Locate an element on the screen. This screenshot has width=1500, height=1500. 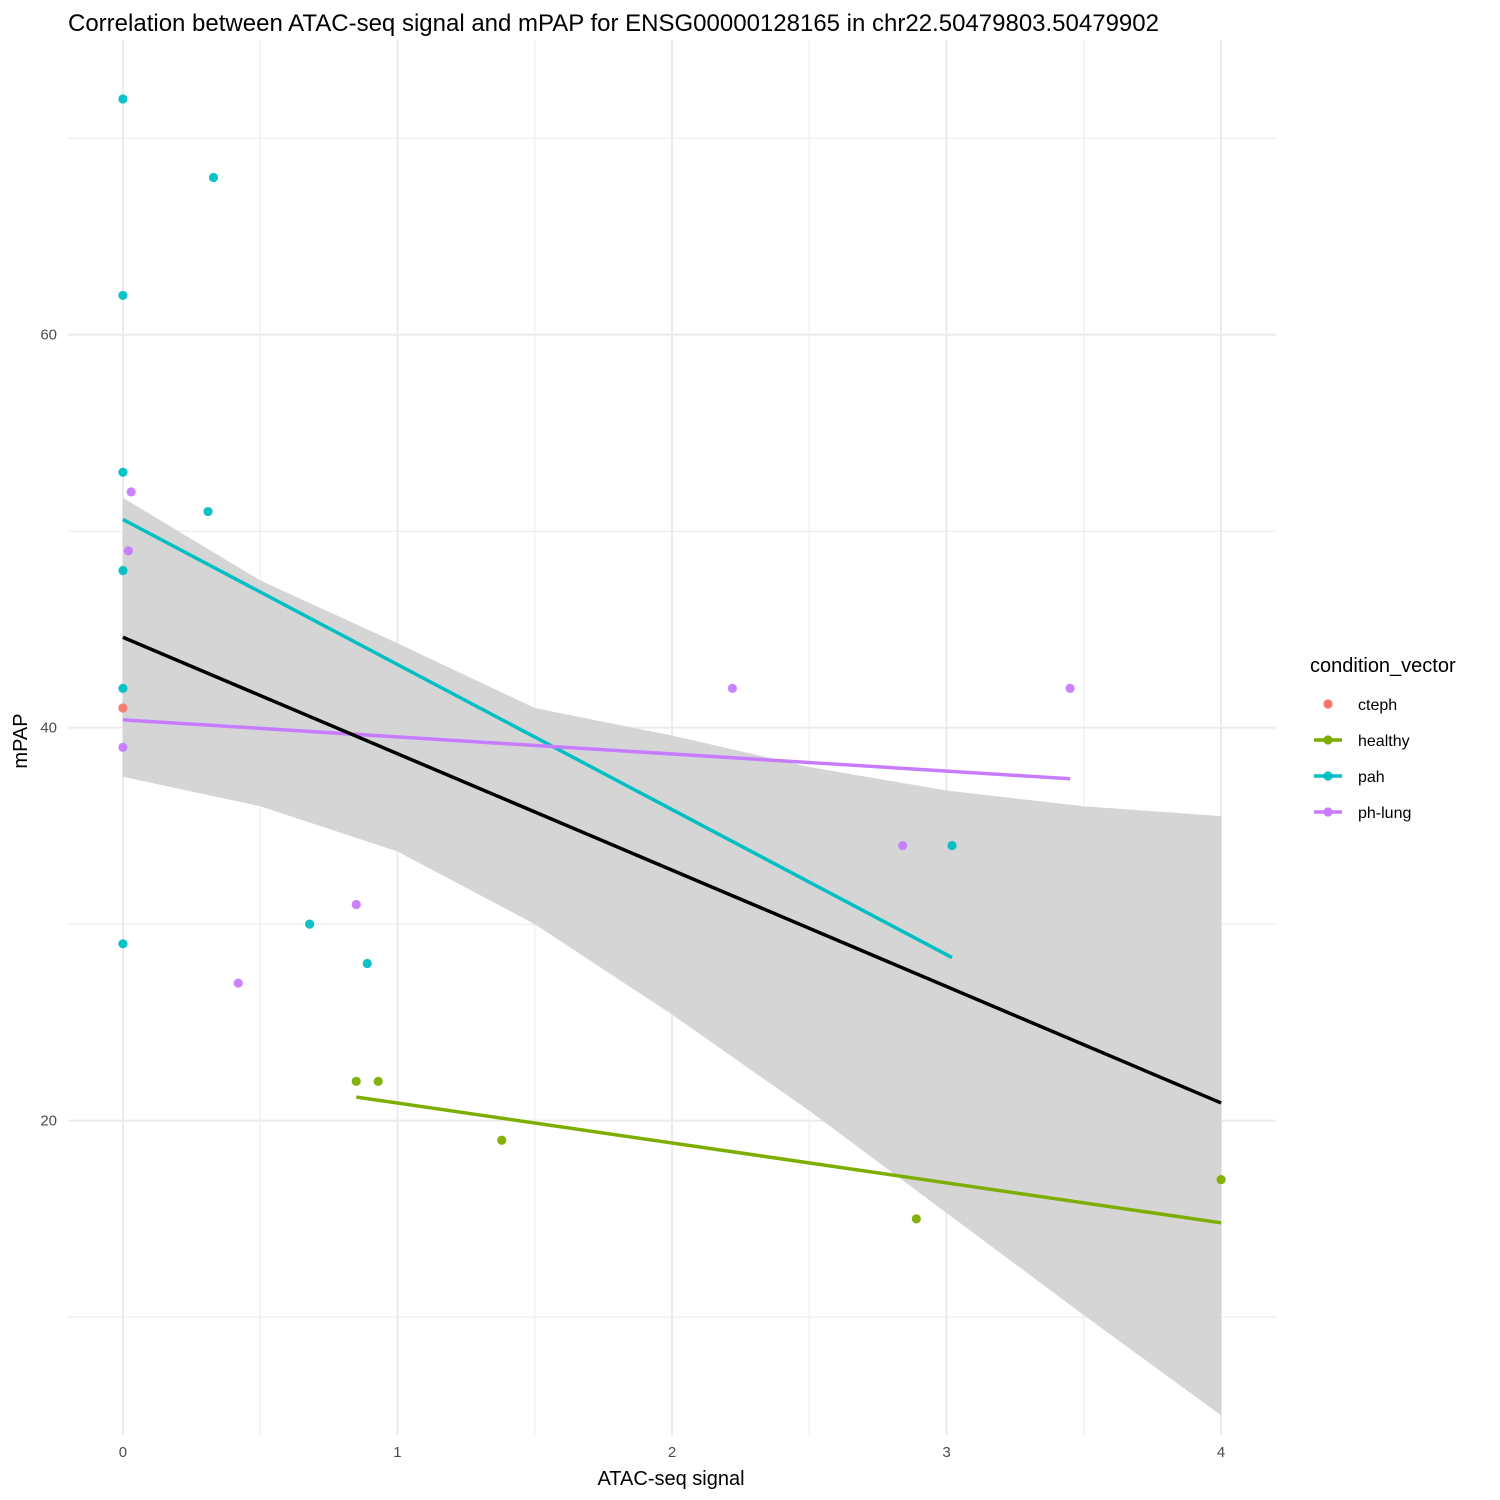
legend-label-pah: pah is located at coordinates (1371, 777).